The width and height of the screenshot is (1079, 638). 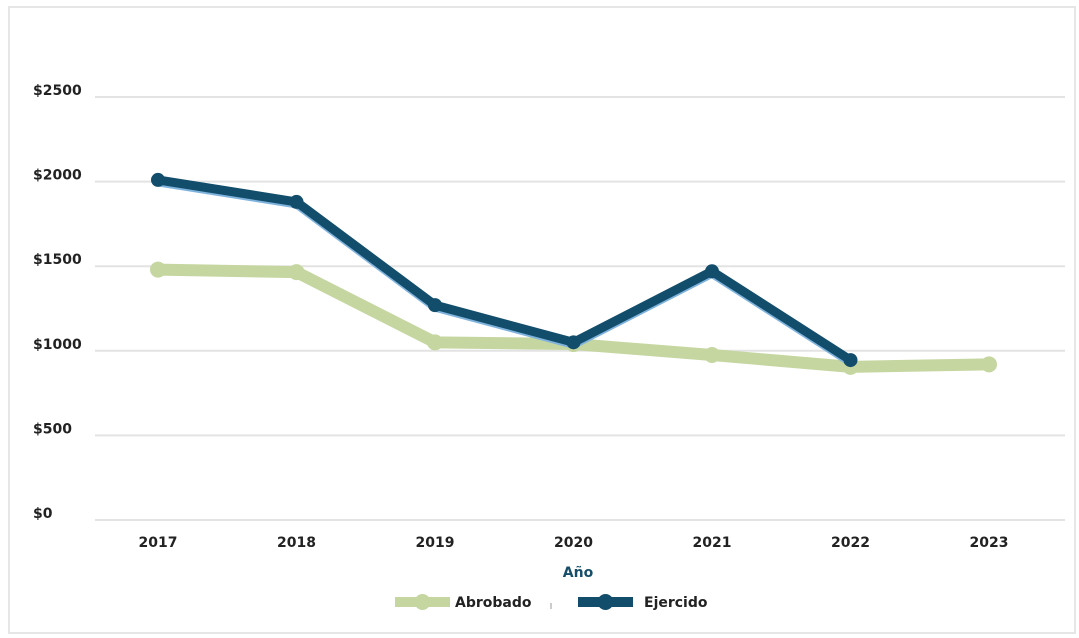 I want to click on legend-label: Abrobado, so click(x=493, y=603).